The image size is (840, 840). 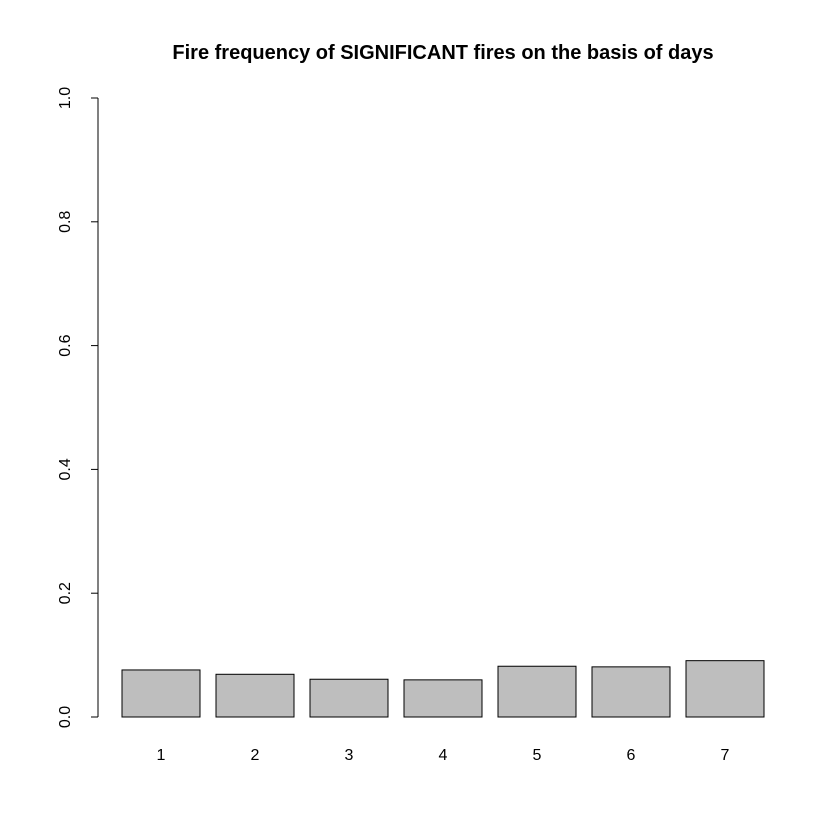 What do you see at coordinates (65, 222) in the screenshot?
I see `y-tick-label: 0.8` at bounding box center [65, 222].